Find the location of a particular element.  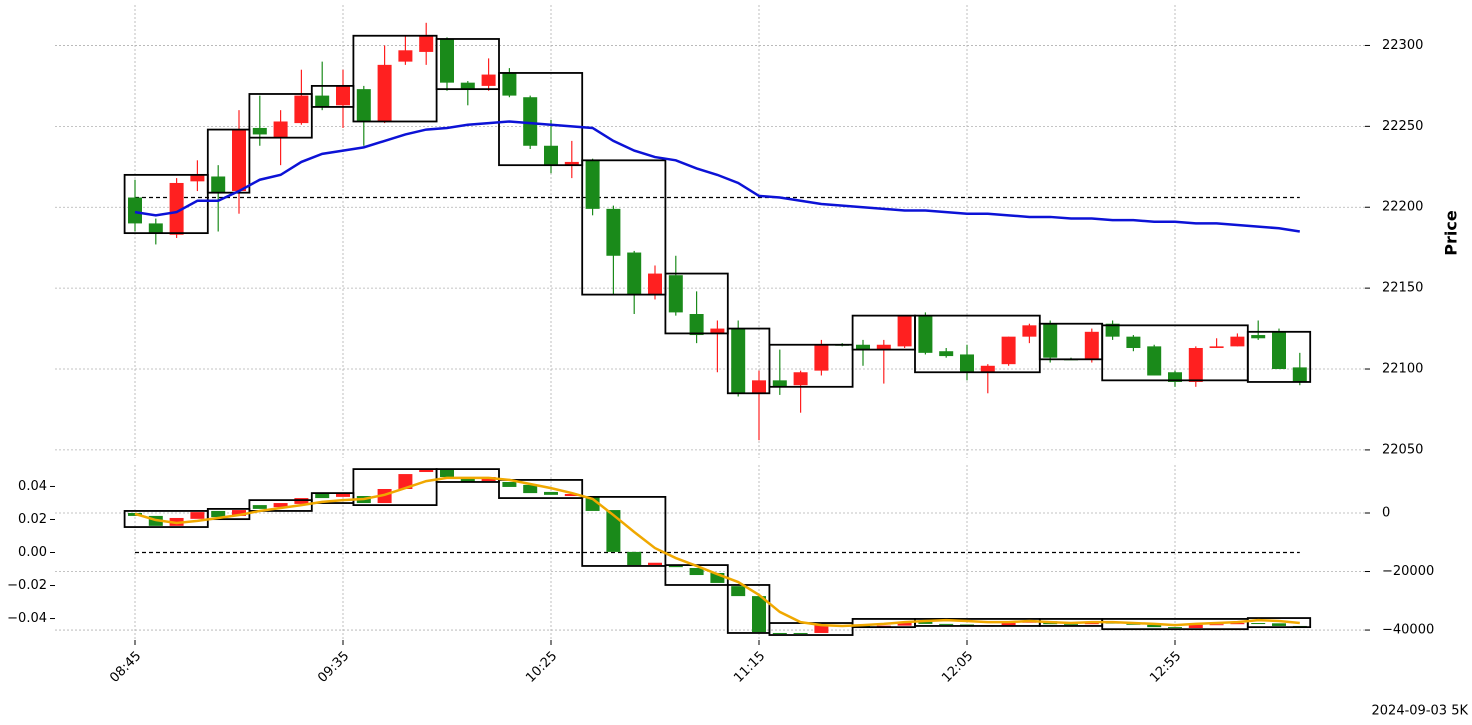

y-axis-label: Price is located at coordinates (1451, 233).